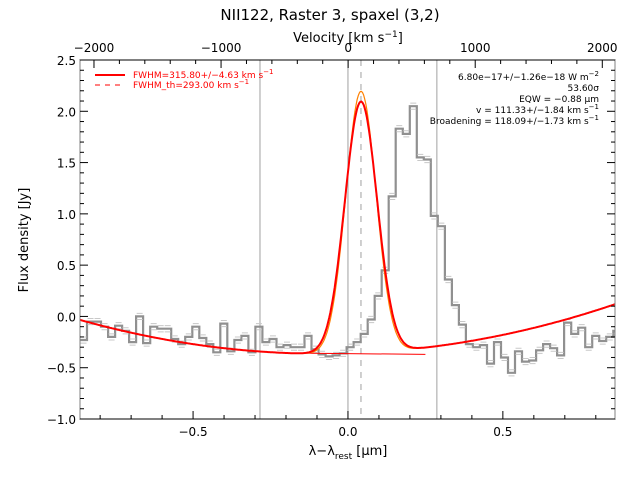 The height and width of the screenshot is (480, 640). Describe the element at coordinates (221, 48) in the screenshot. I see `top-tick-label: −1000` at that location.